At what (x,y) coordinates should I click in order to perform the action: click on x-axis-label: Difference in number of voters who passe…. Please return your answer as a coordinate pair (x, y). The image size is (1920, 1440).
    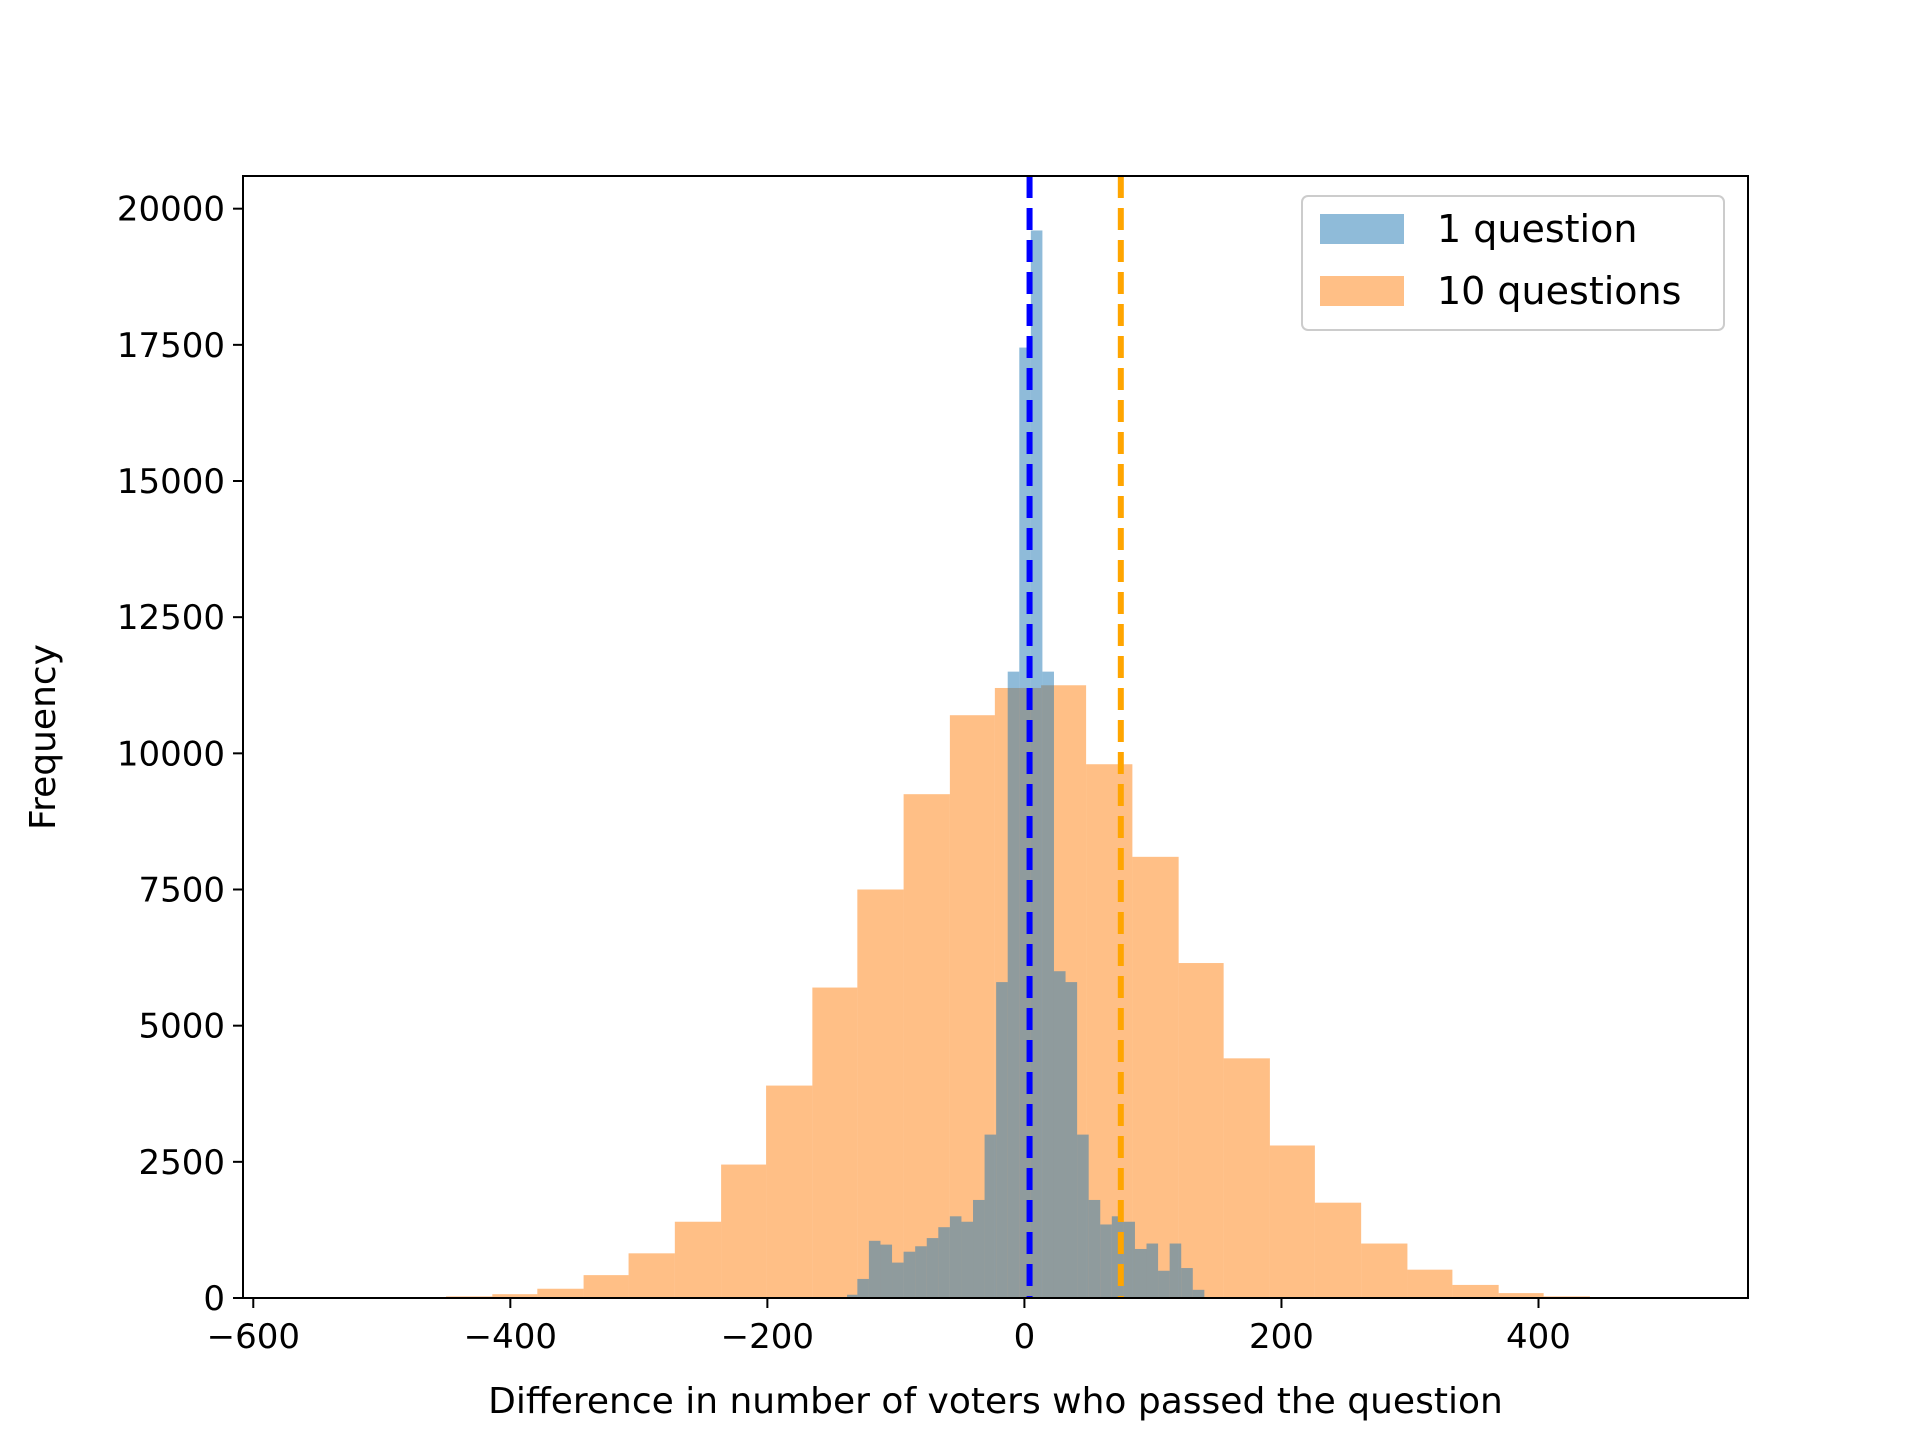
    Looking at the image, I should click on (995, 1401).